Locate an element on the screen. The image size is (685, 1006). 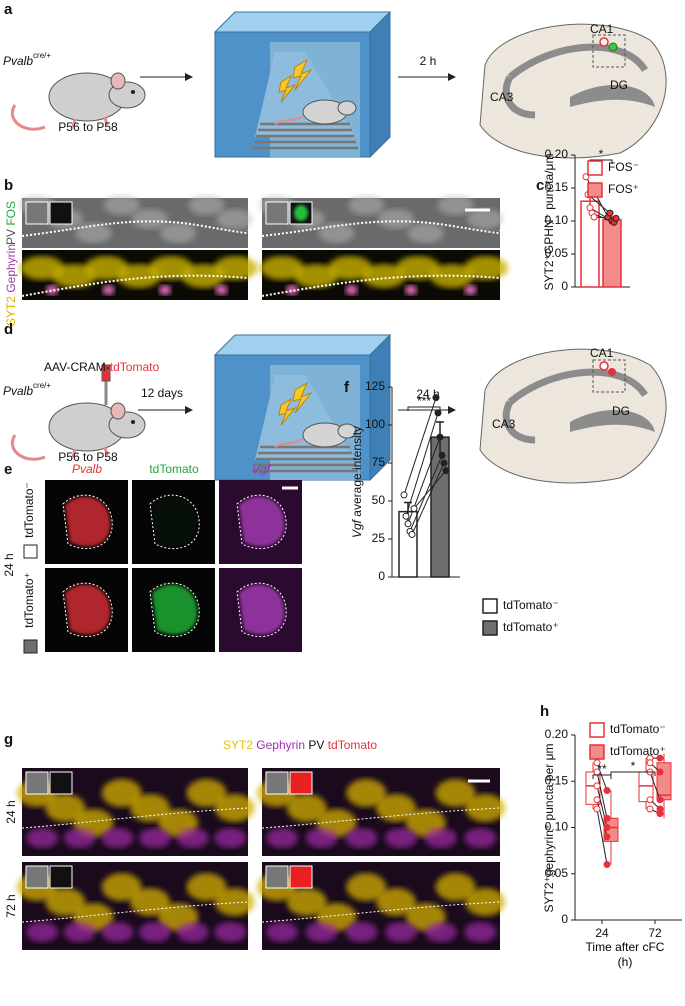
channel: SYT2 is located at coordinates (11, 311).